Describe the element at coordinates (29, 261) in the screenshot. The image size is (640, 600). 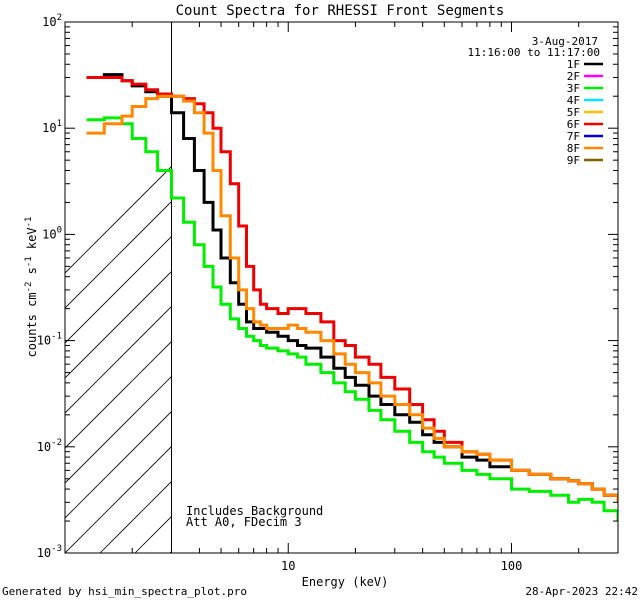
I see `y-axis-label-exp2: -1` at that location.